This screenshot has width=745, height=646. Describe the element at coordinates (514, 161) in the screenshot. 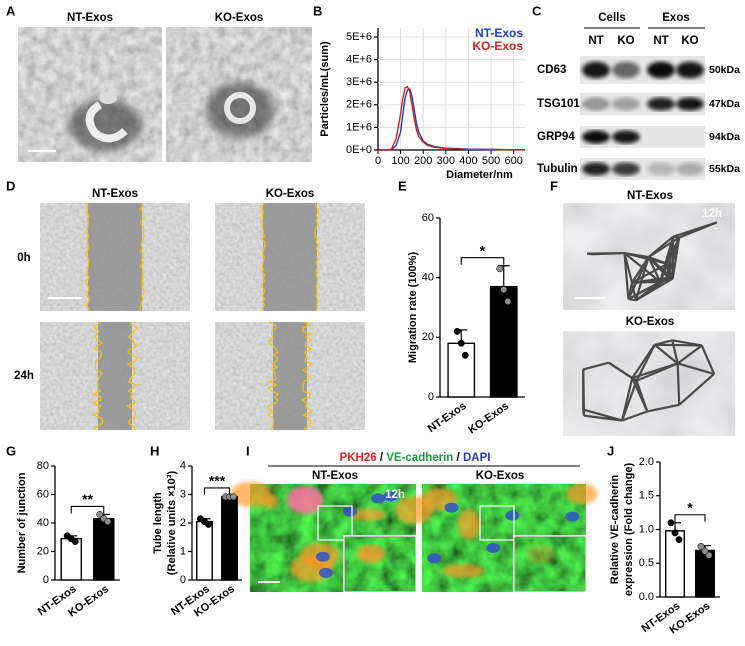

I see `x-tick-label: 600` at that location.